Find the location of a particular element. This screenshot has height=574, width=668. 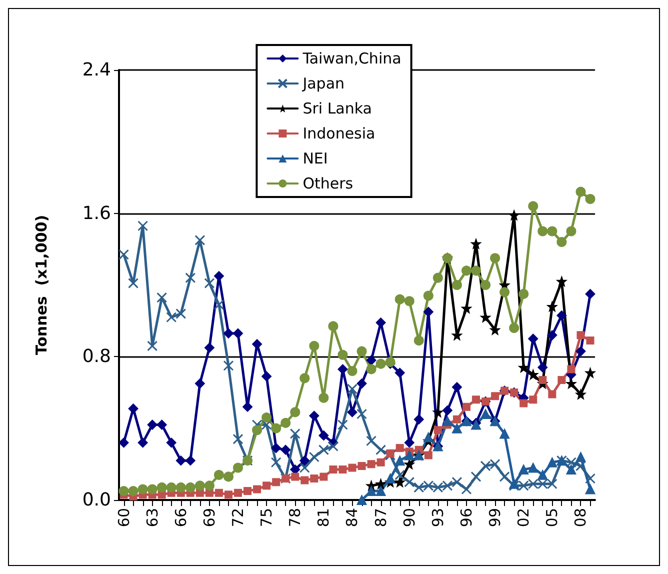

legend-label: Taiwan,China is located at coordinates (352, 59).